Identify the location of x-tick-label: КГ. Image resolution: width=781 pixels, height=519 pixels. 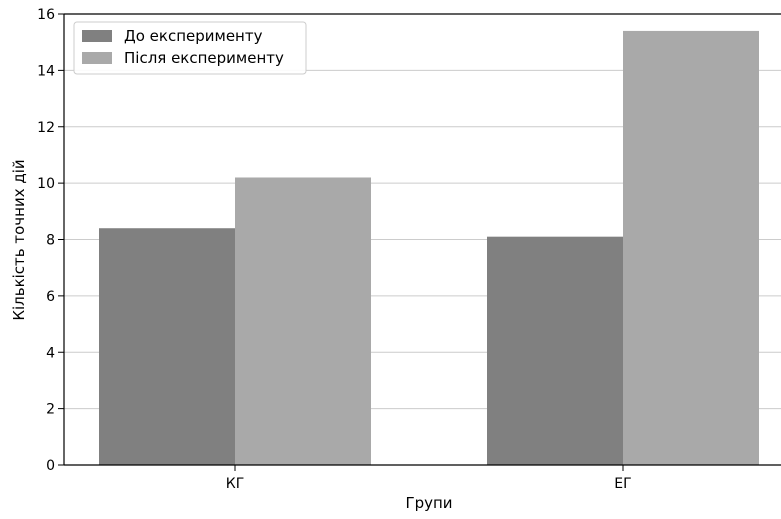
(235, 484).